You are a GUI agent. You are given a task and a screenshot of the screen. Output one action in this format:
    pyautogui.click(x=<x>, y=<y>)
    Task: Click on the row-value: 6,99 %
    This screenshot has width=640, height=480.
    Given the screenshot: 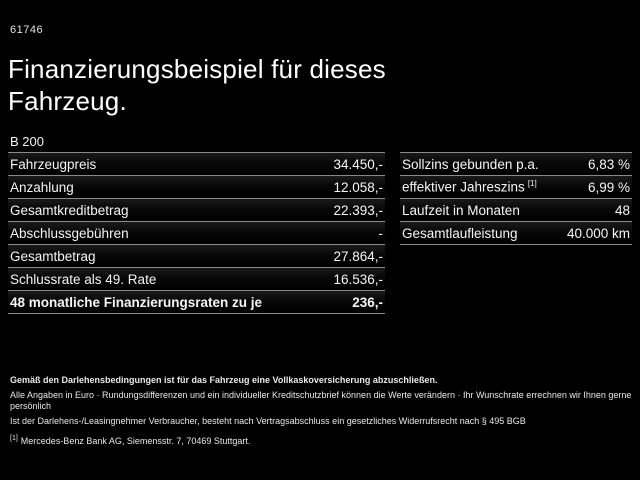 What is the action you would take?
    pyautogui.click(x=608, y=187)
    